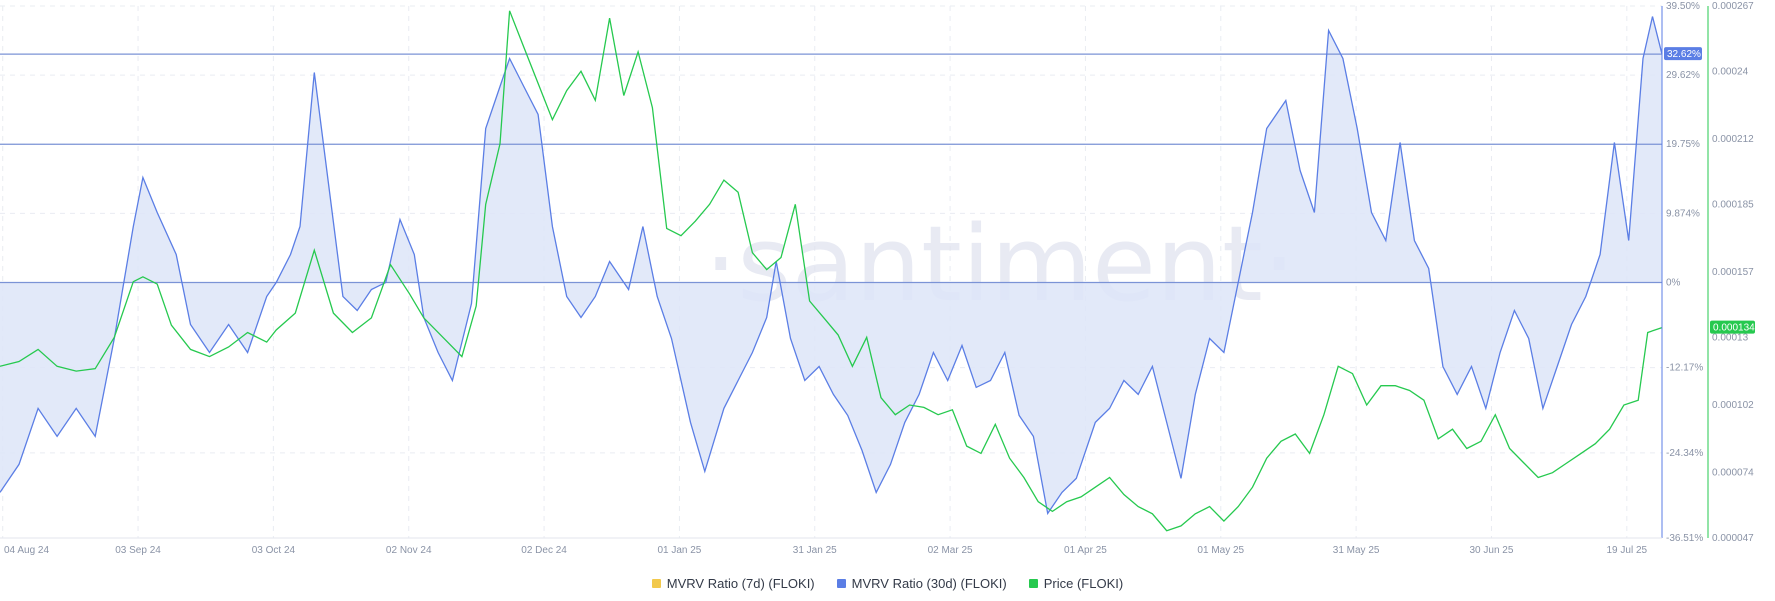 This screenshot has height=601, width=1775. Describe the element at coordinates (1730, 337) in the screenshot. I see `price-tick-label: 0.00013` at that location.